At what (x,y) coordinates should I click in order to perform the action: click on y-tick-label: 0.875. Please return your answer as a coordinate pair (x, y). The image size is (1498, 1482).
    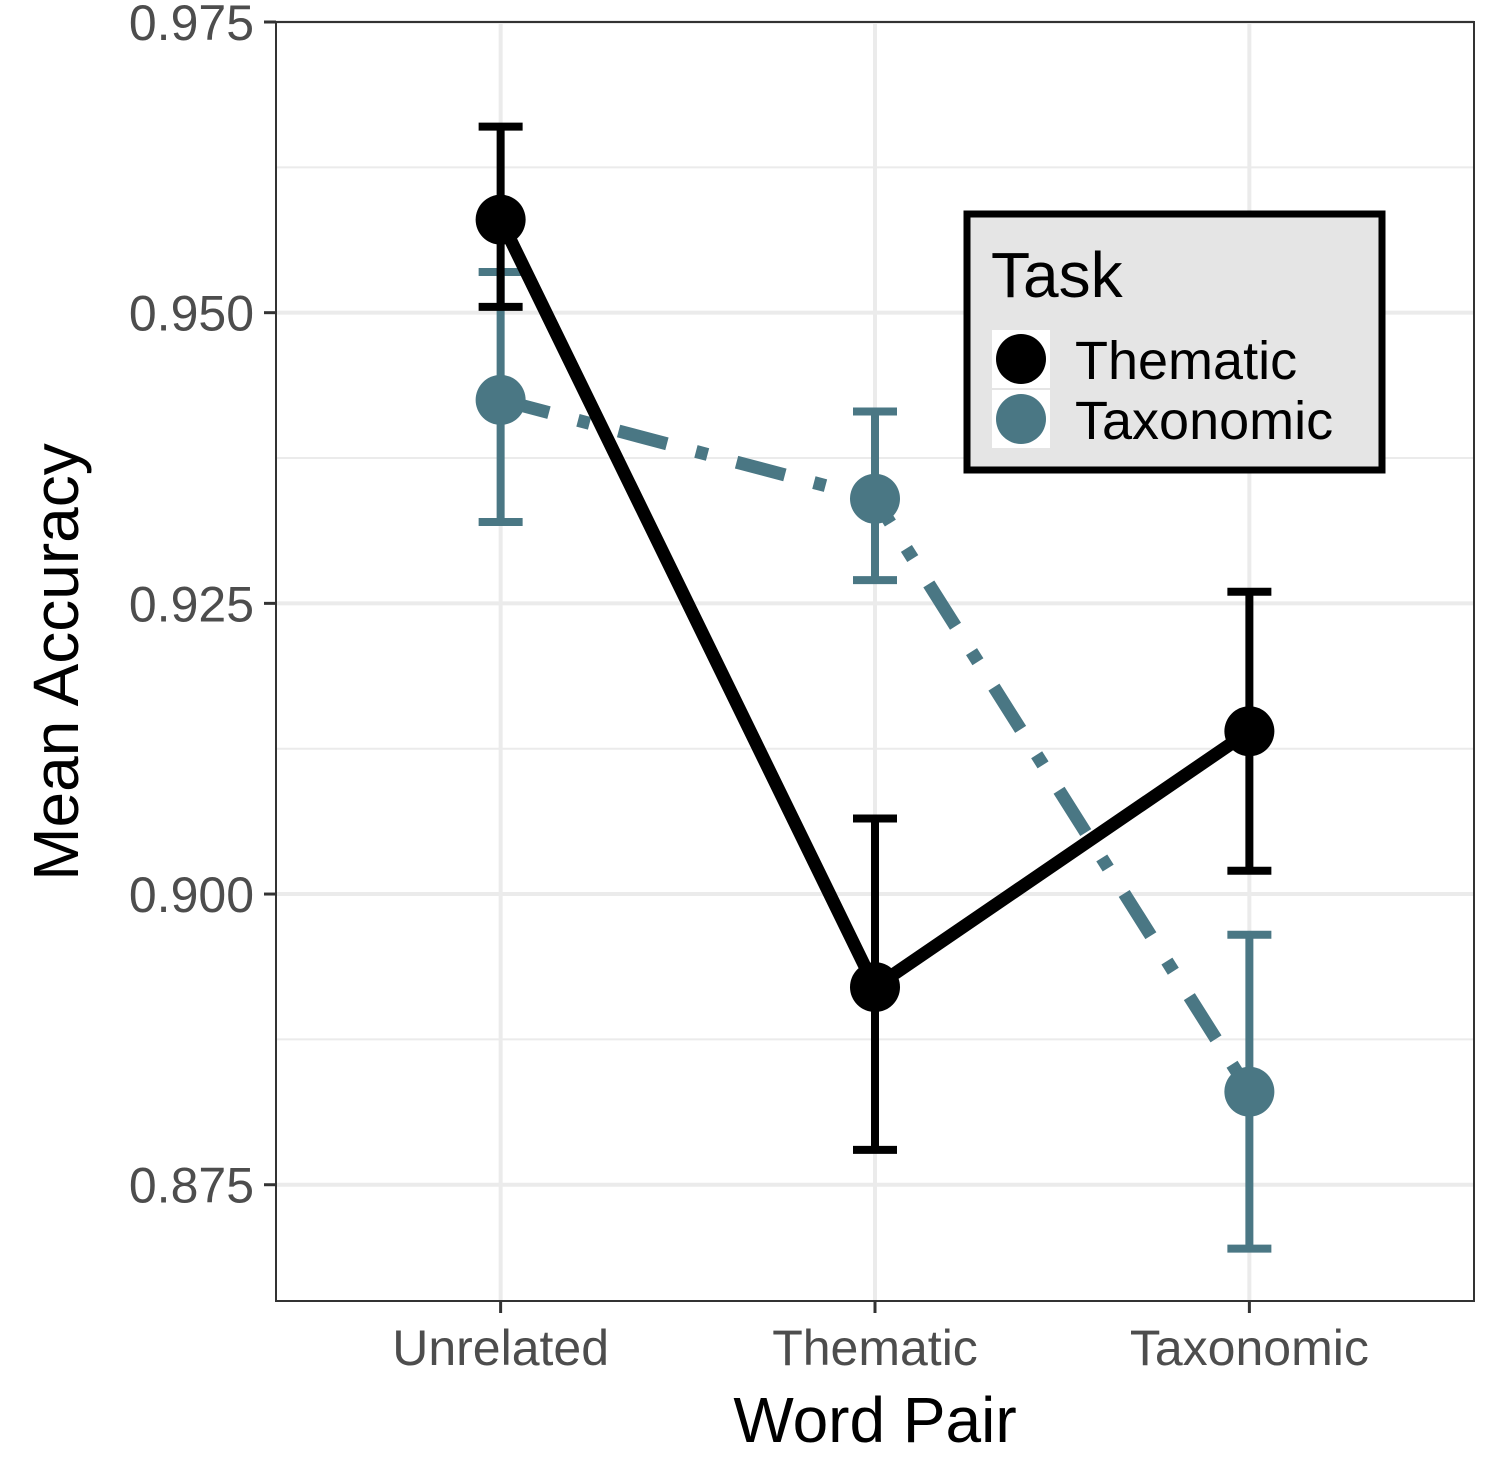
    Looking at the image, I should click on (191, 1186).